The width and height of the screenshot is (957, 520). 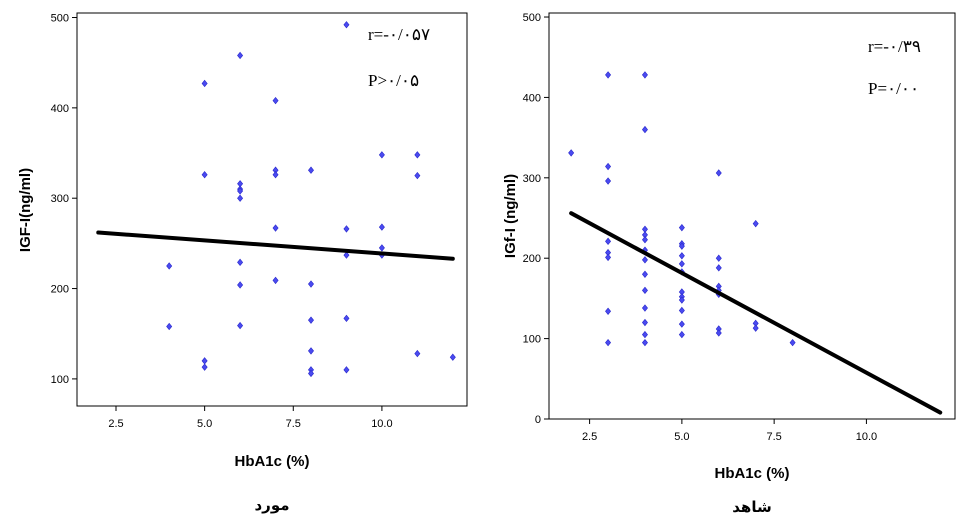 I want to click on scatter-points, so click(x=682, y=209).